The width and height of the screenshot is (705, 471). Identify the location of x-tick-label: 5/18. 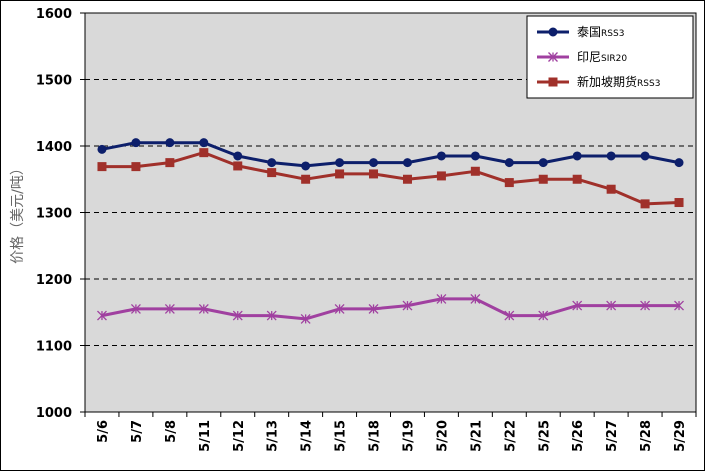
(375, 436).